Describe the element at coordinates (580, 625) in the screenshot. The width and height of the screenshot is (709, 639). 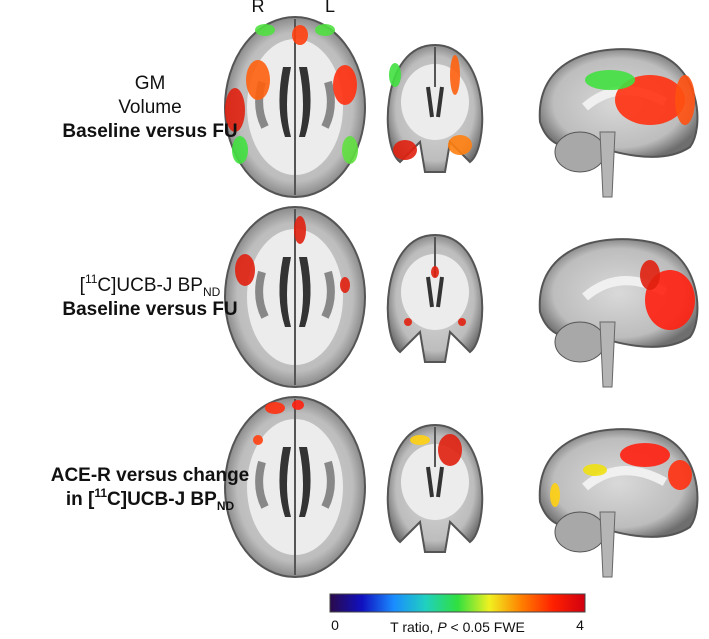
I see `colorbar-max: 4` at that location.